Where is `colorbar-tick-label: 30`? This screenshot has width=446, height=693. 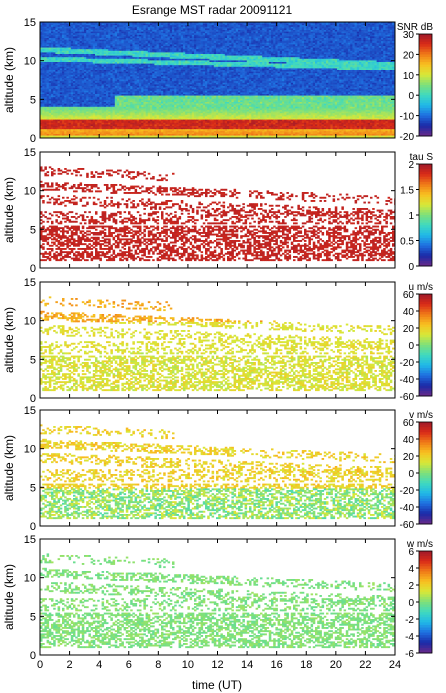
colorbar-tick-label: 30 is located at coordinates (409, 35).